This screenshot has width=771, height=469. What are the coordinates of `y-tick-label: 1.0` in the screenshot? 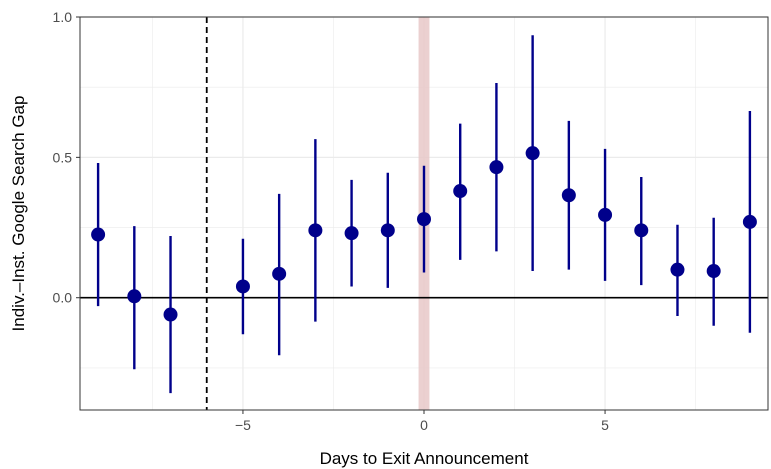 It's located at (63, 17).